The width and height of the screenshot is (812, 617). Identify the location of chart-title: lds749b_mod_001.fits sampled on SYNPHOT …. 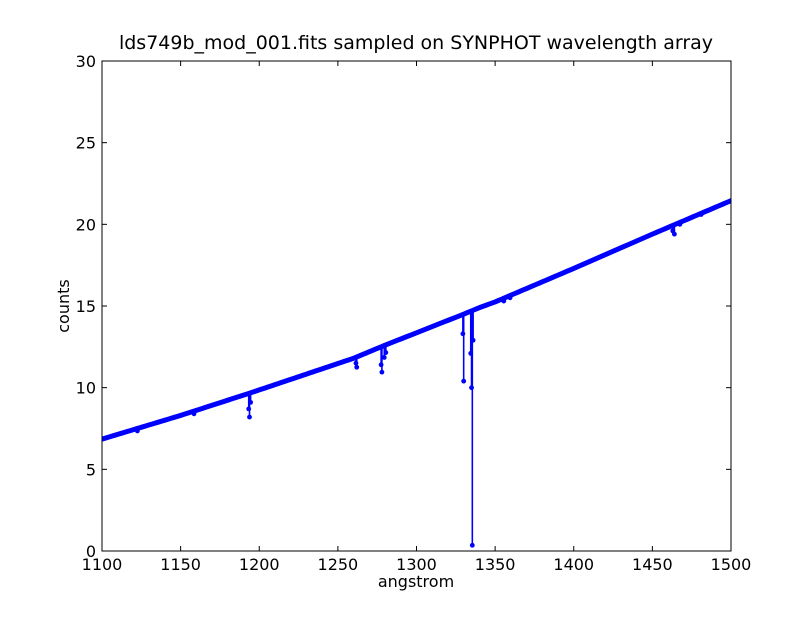
(416, 43).